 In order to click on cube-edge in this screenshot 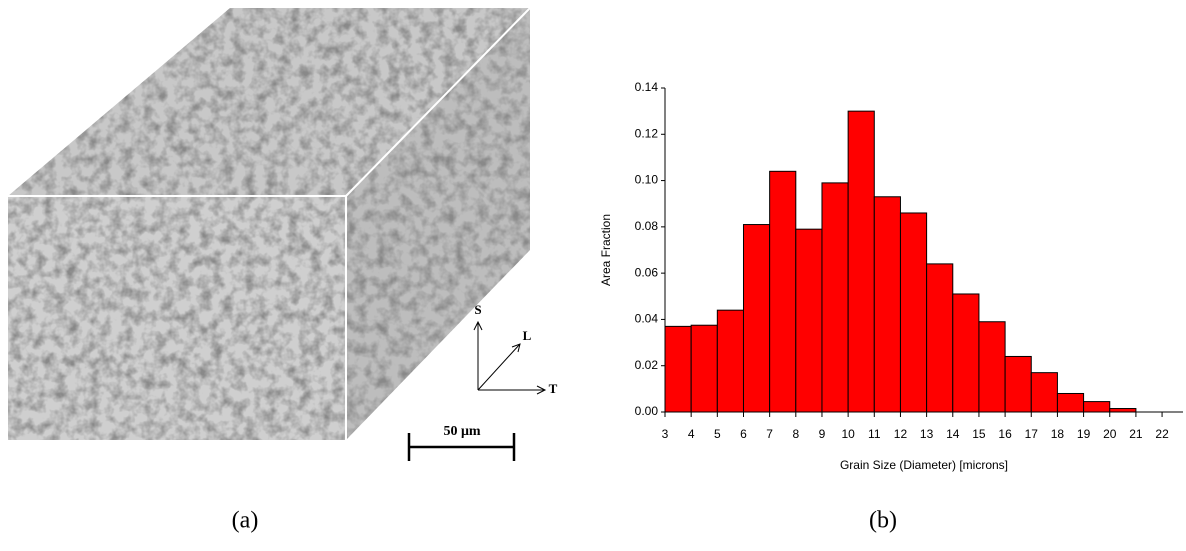, I will do `click(438, 102)`.